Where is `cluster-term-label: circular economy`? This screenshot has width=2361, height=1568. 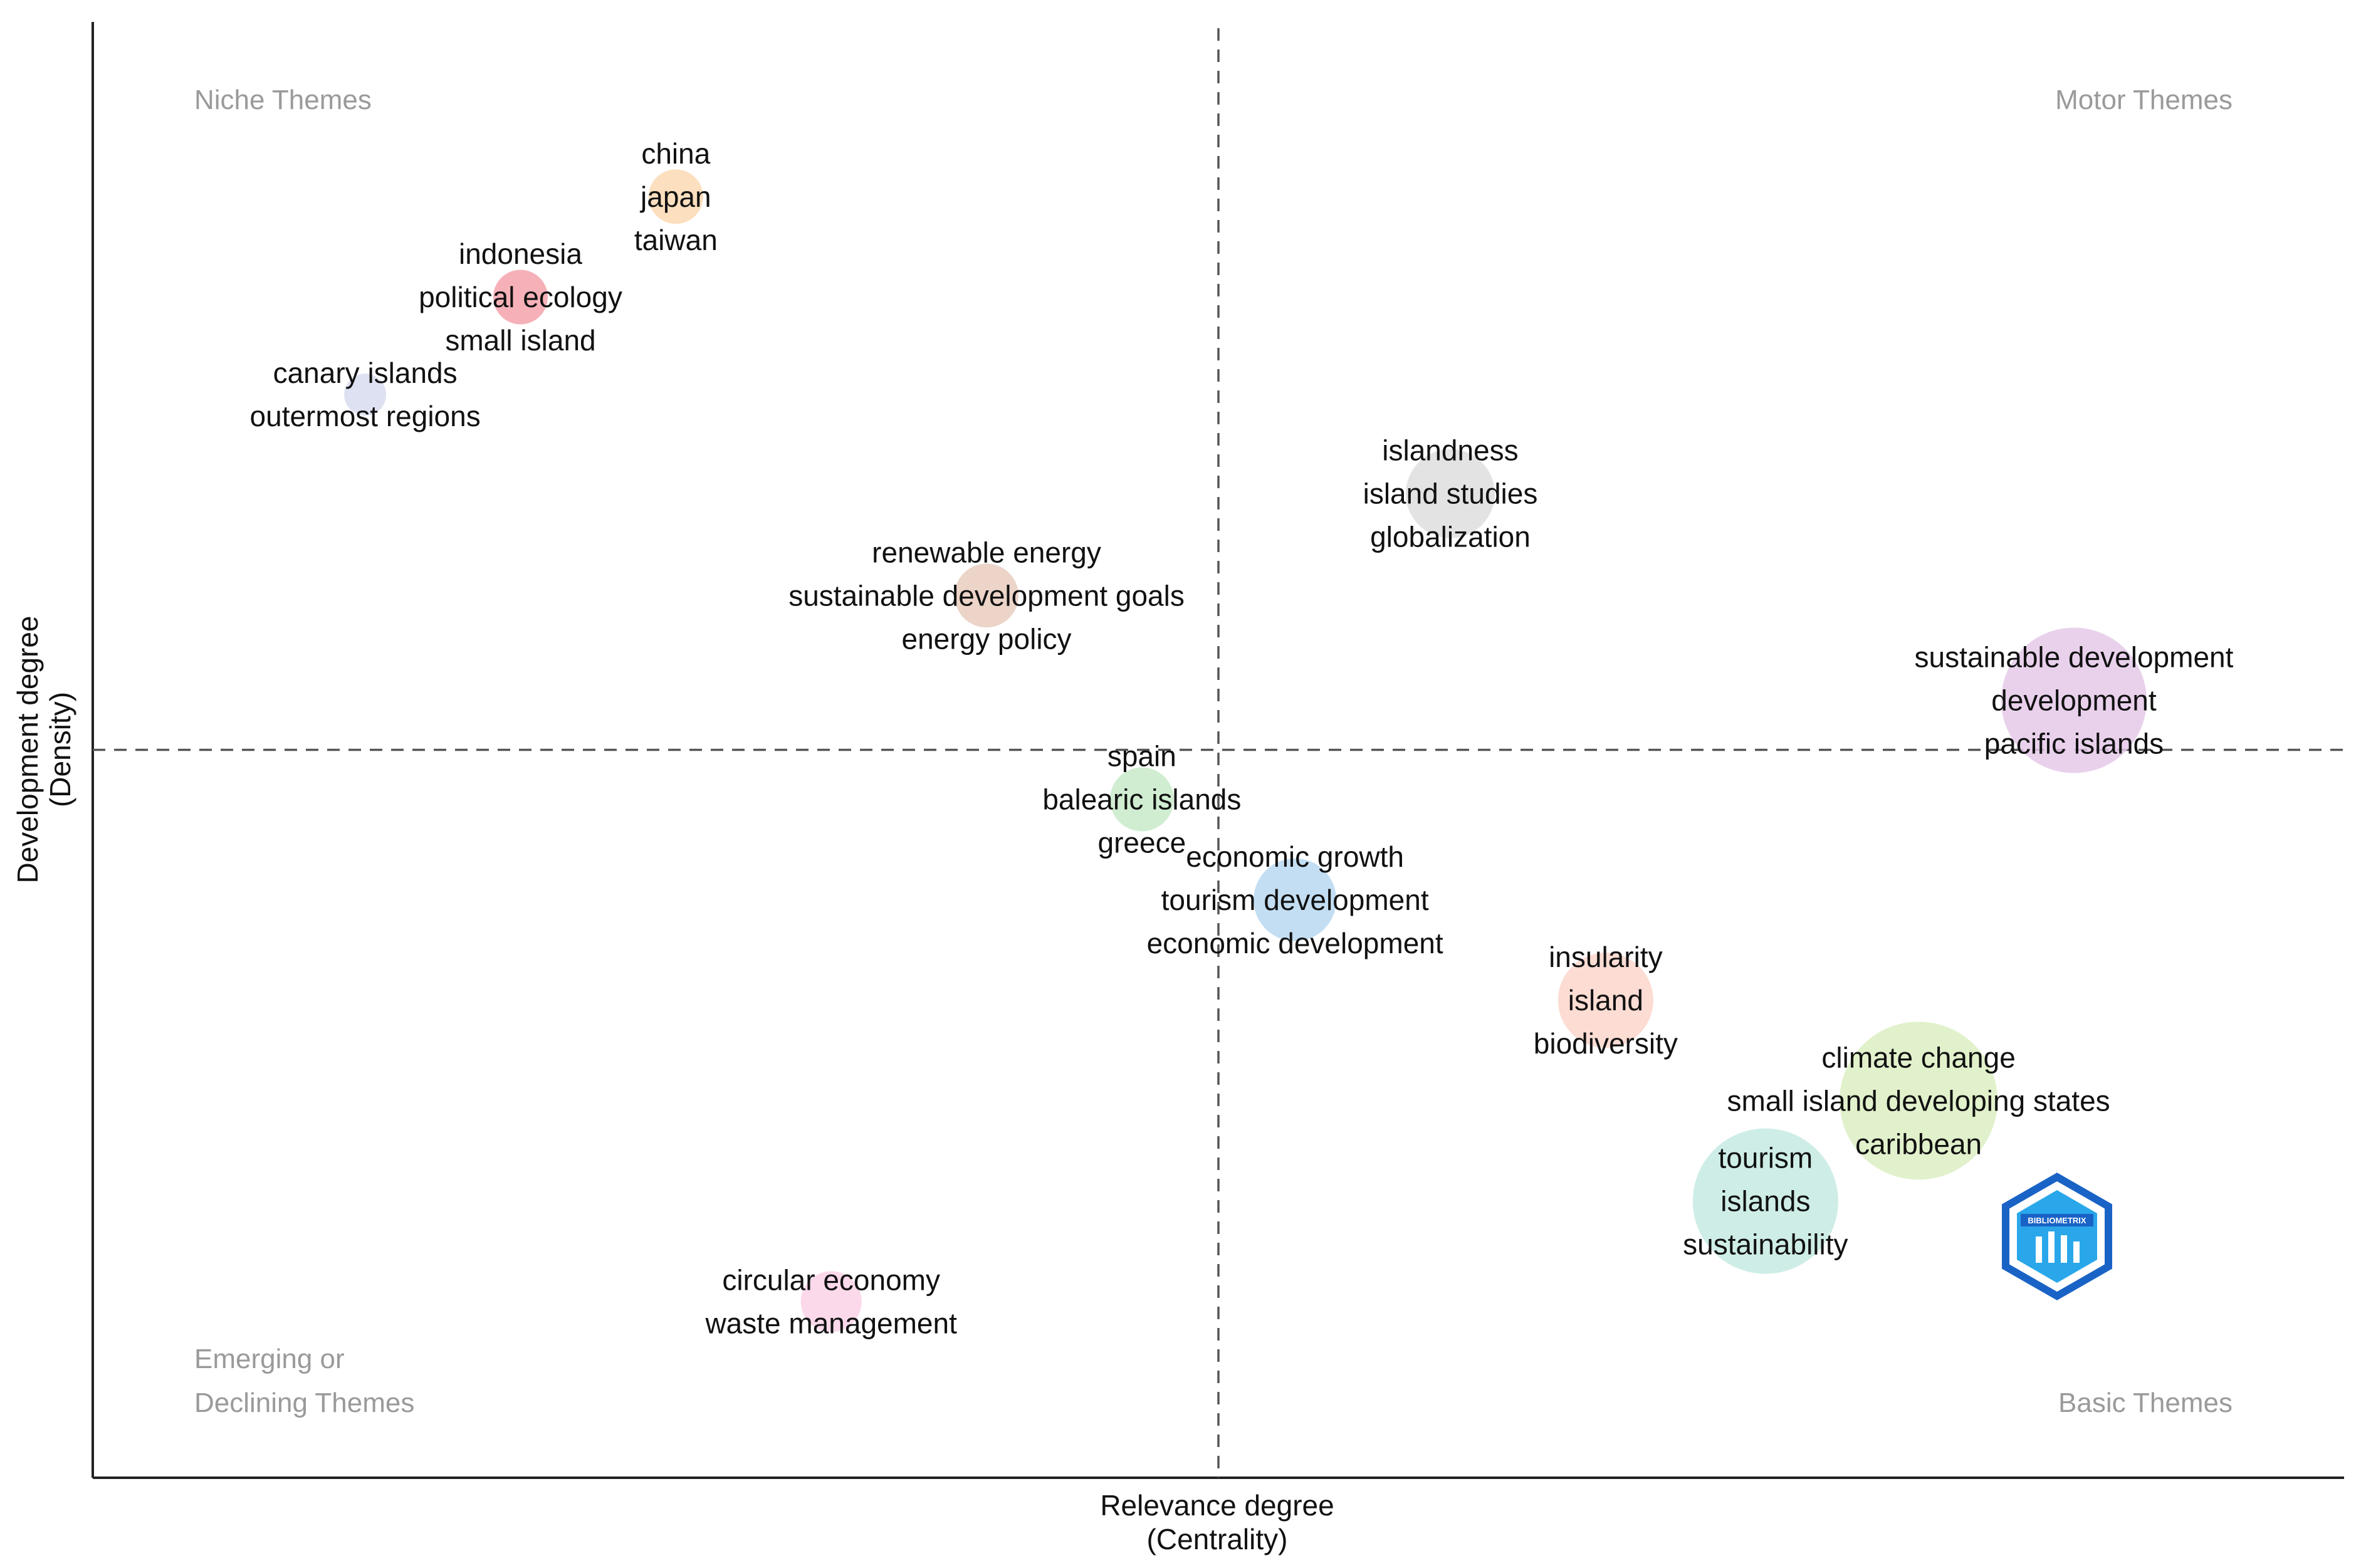
cluster-term-label: circular economy is located at coordinates (831, 1279).